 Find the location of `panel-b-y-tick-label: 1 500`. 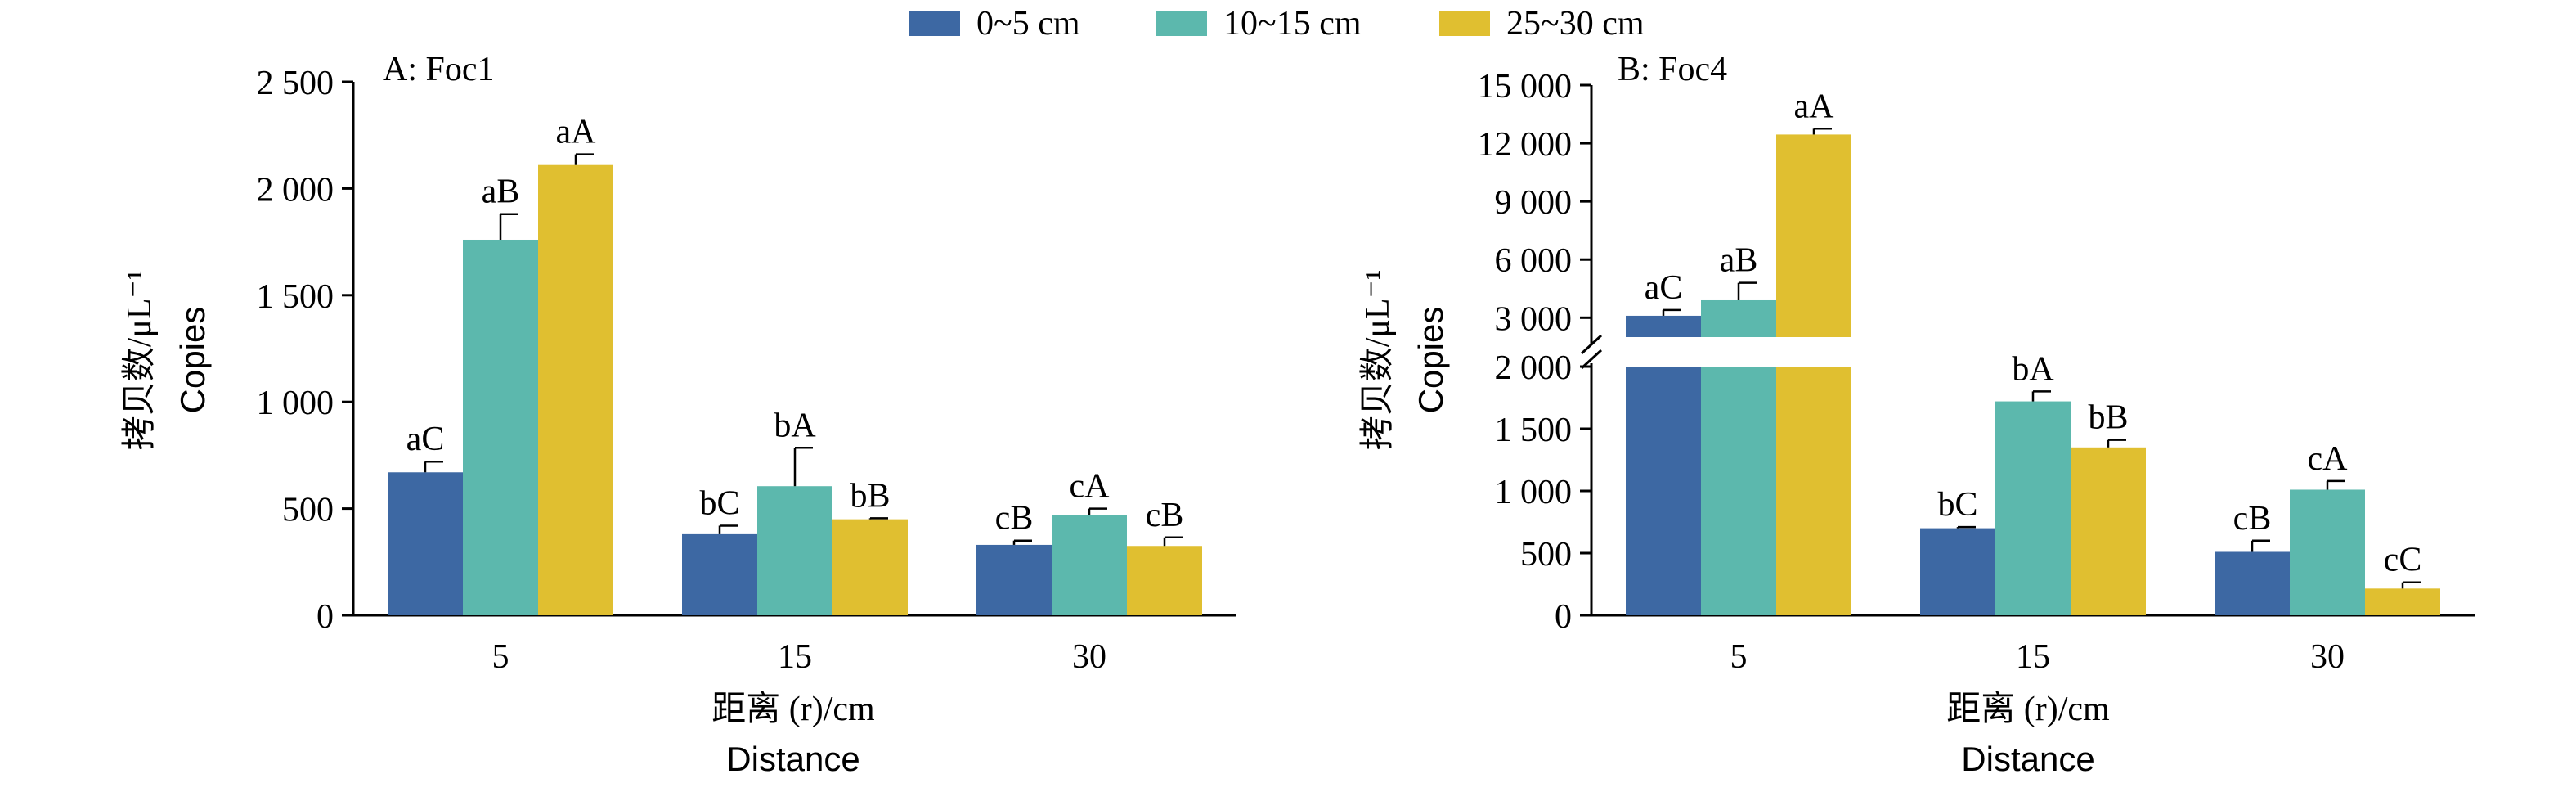

panel-b-y-tick-label: 1 500 is located at coordinates (1534, 431).